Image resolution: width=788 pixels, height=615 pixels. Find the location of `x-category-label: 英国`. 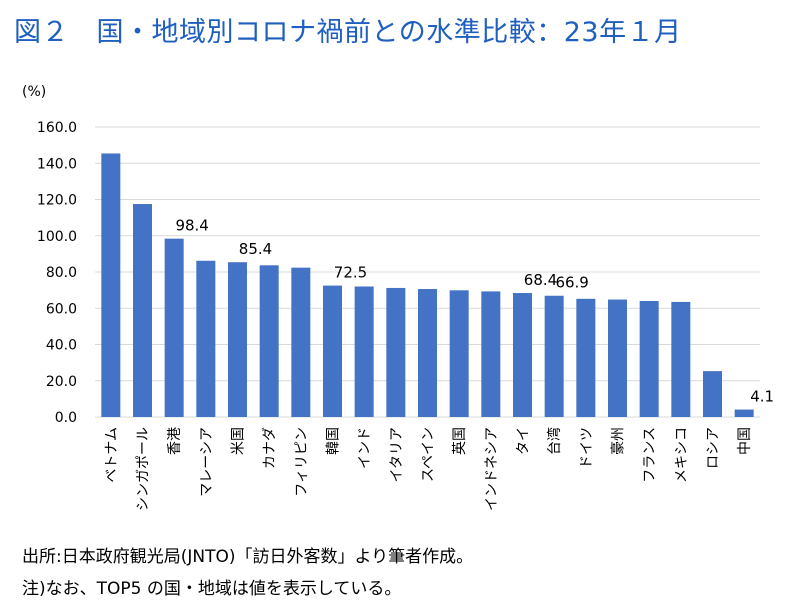

x-category-label: 英国 is located at coordinates (459, 441).